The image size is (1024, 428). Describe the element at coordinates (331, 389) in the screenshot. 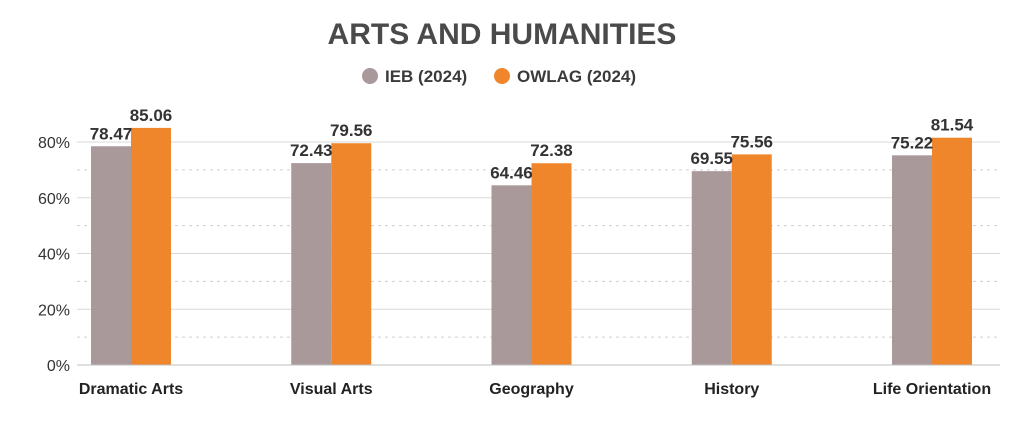

I see `category-label-visual-arts: Visual Arts` at that location.